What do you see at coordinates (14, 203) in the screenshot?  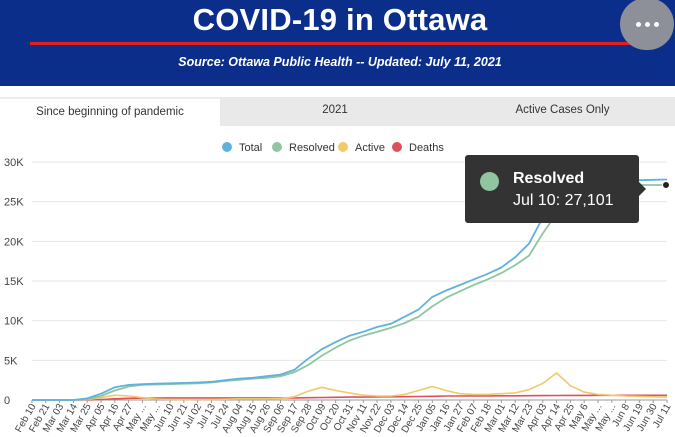 I see `y-tick-label: 25K` at bounding box center [14, 203].